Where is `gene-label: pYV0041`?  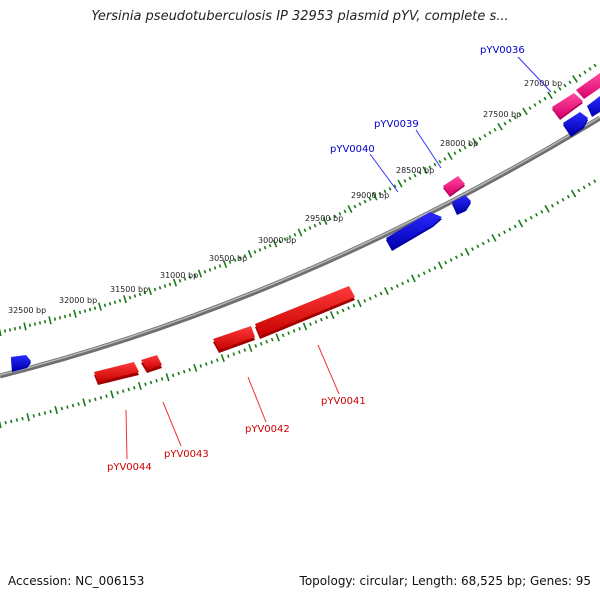
gene-label: pYV0041 is located at coordinates (343, 401).